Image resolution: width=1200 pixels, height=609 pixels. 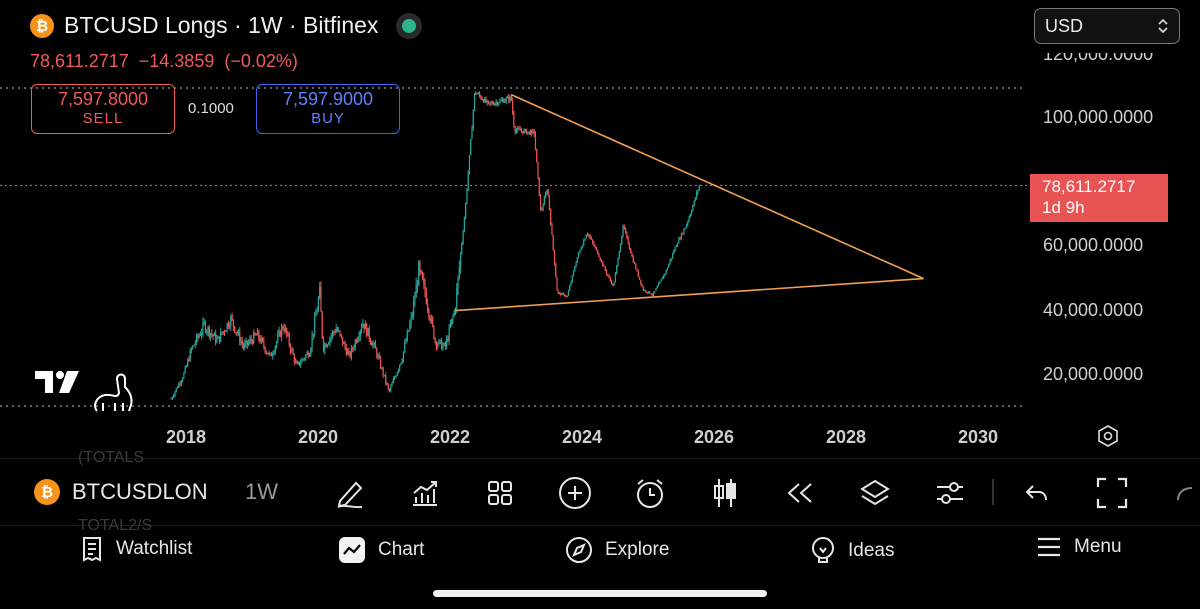 What do you see at coordinates (575, 493) in the screenshot?
I see `add-button` at bounding box center [575, 493].